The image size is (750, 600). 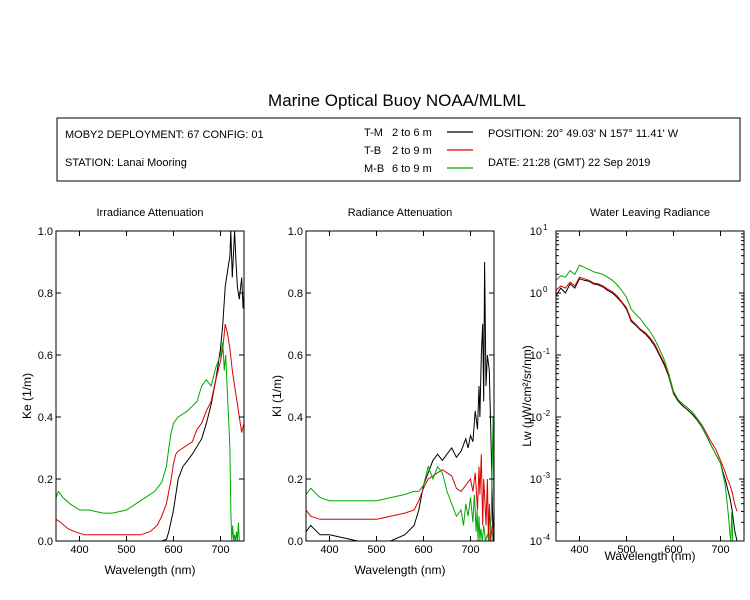 What do you see at coordinates (374, 169) in the screenshot?
I see `legend-label-m-b: M-B` at bounding box center [374, 169].